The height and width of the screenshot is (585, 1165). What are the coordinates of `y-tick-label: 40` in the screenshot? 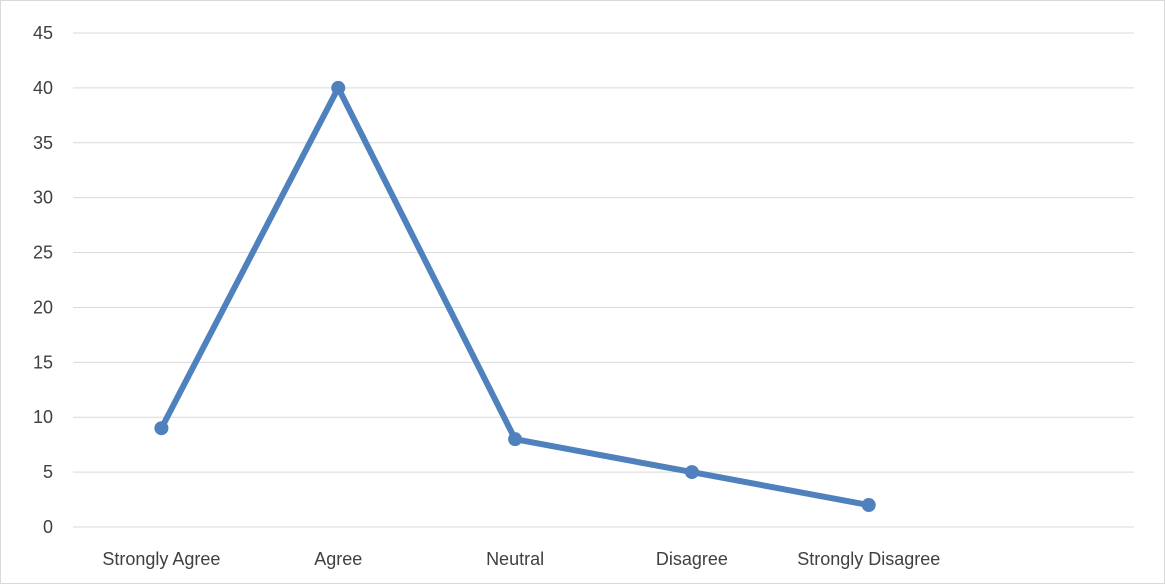 It's located at (43, 88).